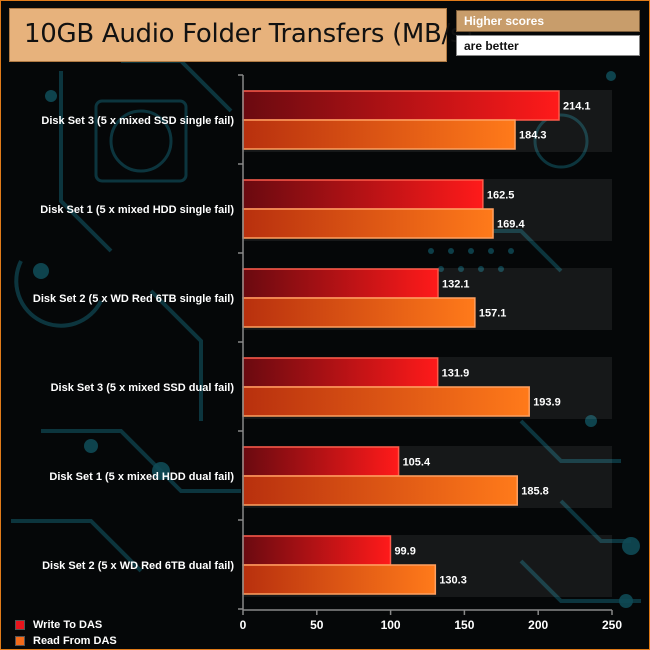 This screenshot has width=650, height=650. Describe the element at coordinates (577, 107) in the screenshot. I see `value-label-write: 214.1` at that location.